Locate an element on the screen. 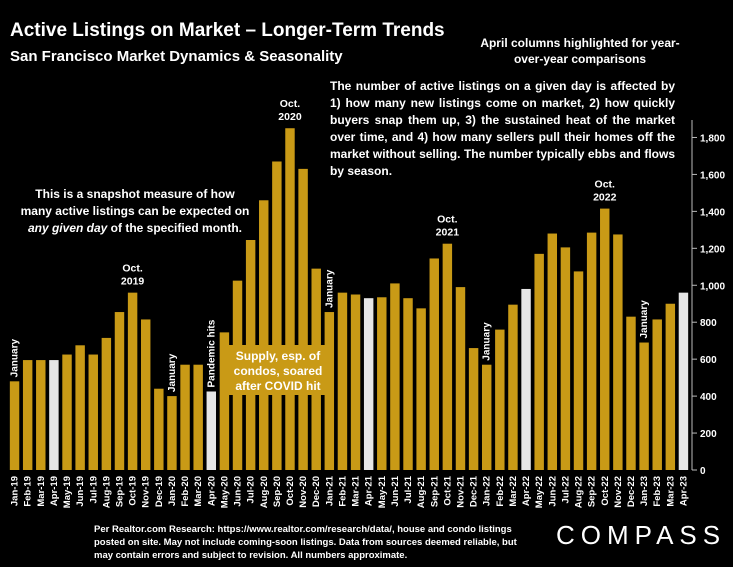  compass-logo: COMPASS is located at coordinates (641, 535).